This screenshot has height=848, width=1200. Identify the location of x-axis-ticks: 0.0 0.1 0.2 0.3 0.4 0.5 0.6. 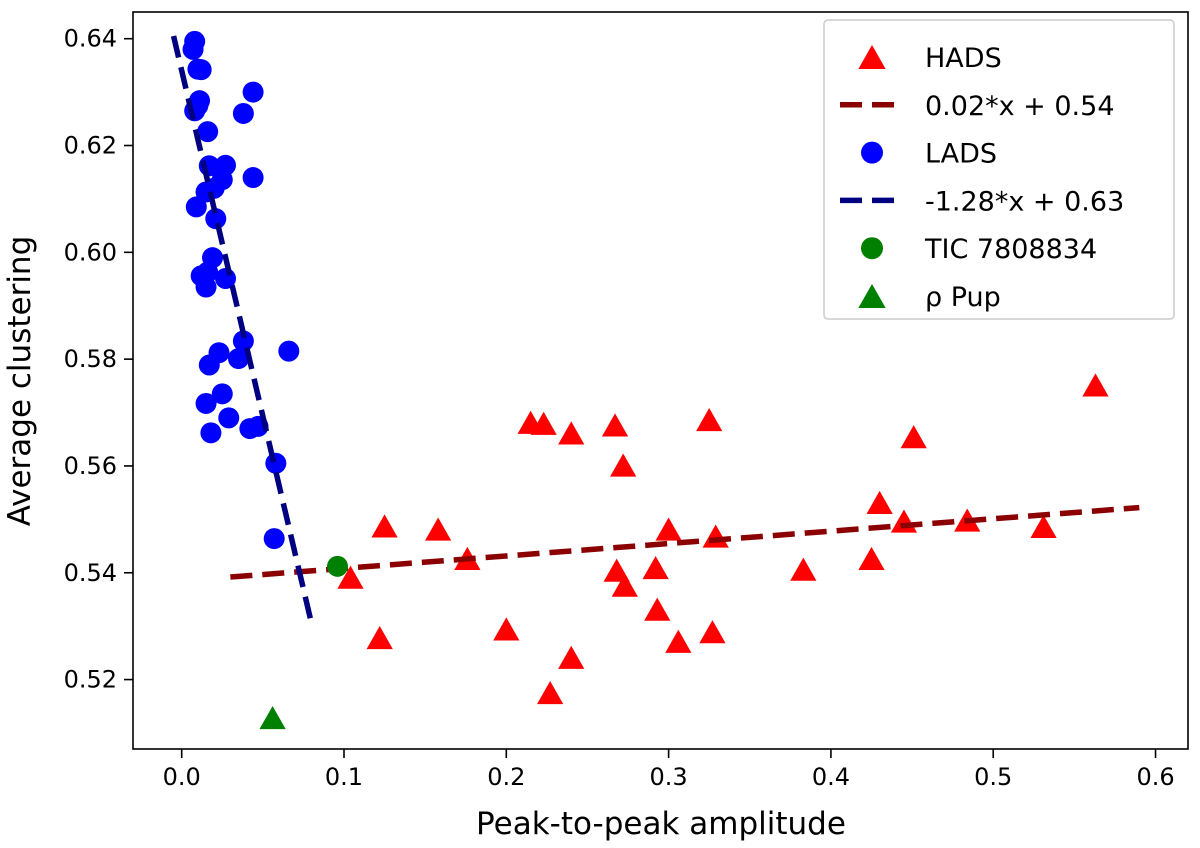
(669, 770).